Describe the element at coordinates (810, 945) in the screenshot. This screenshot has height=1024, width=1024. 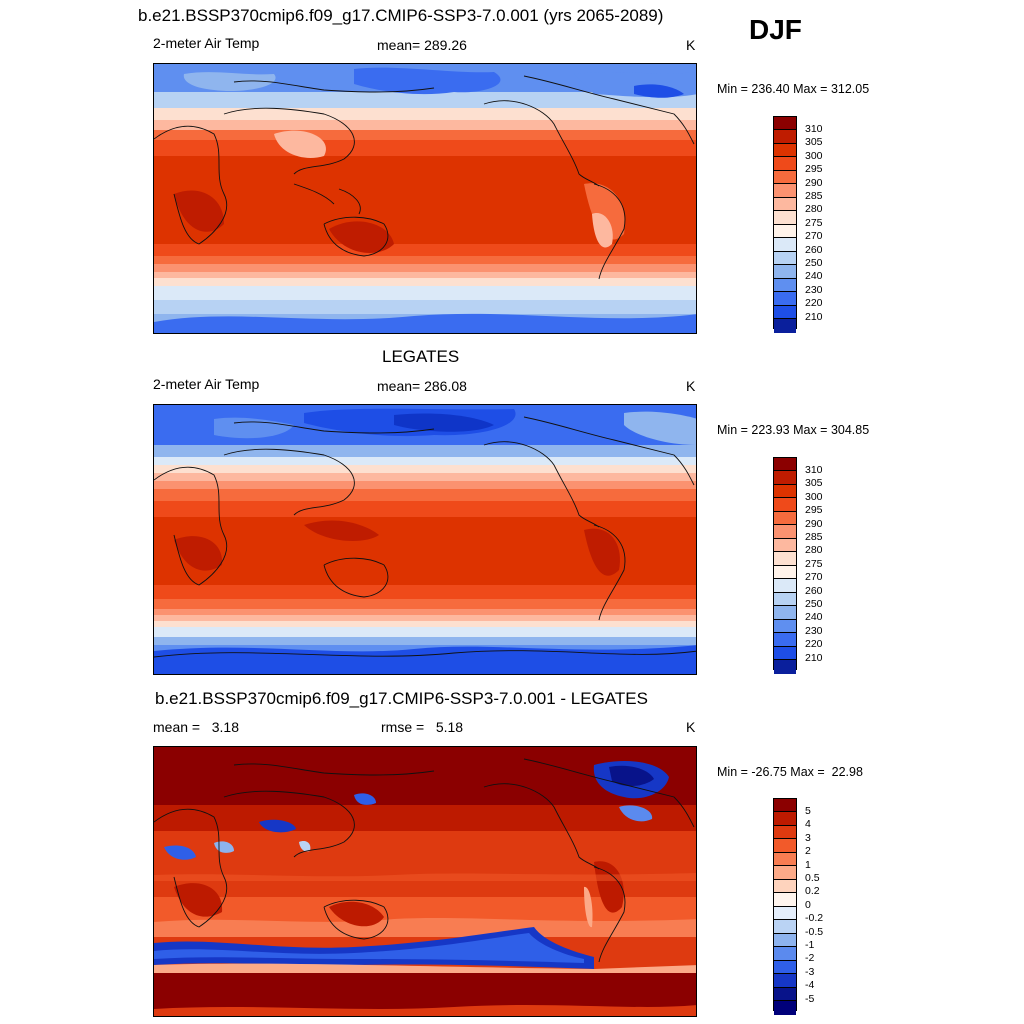
I see `colorbar-tick: -1` at that location.